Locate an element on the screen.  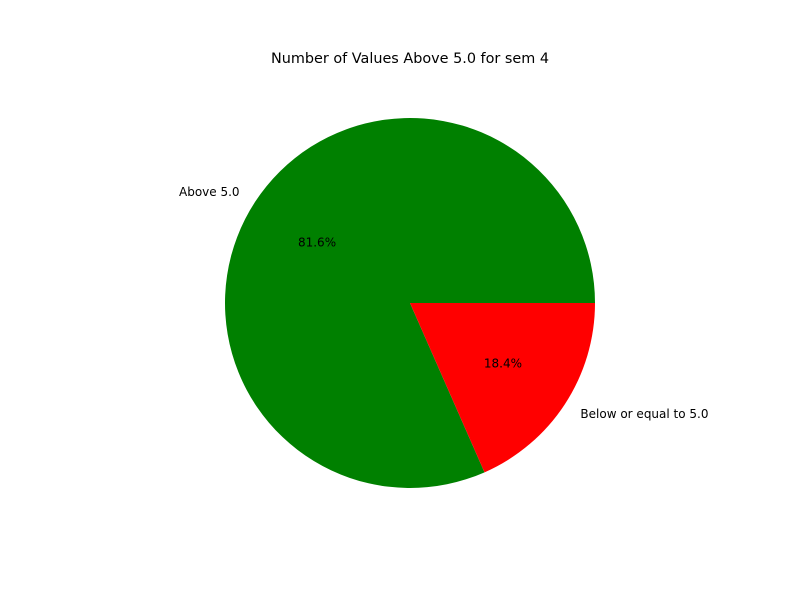
slice-label-above: Above 5.0 is located at coordinates (209, 192).